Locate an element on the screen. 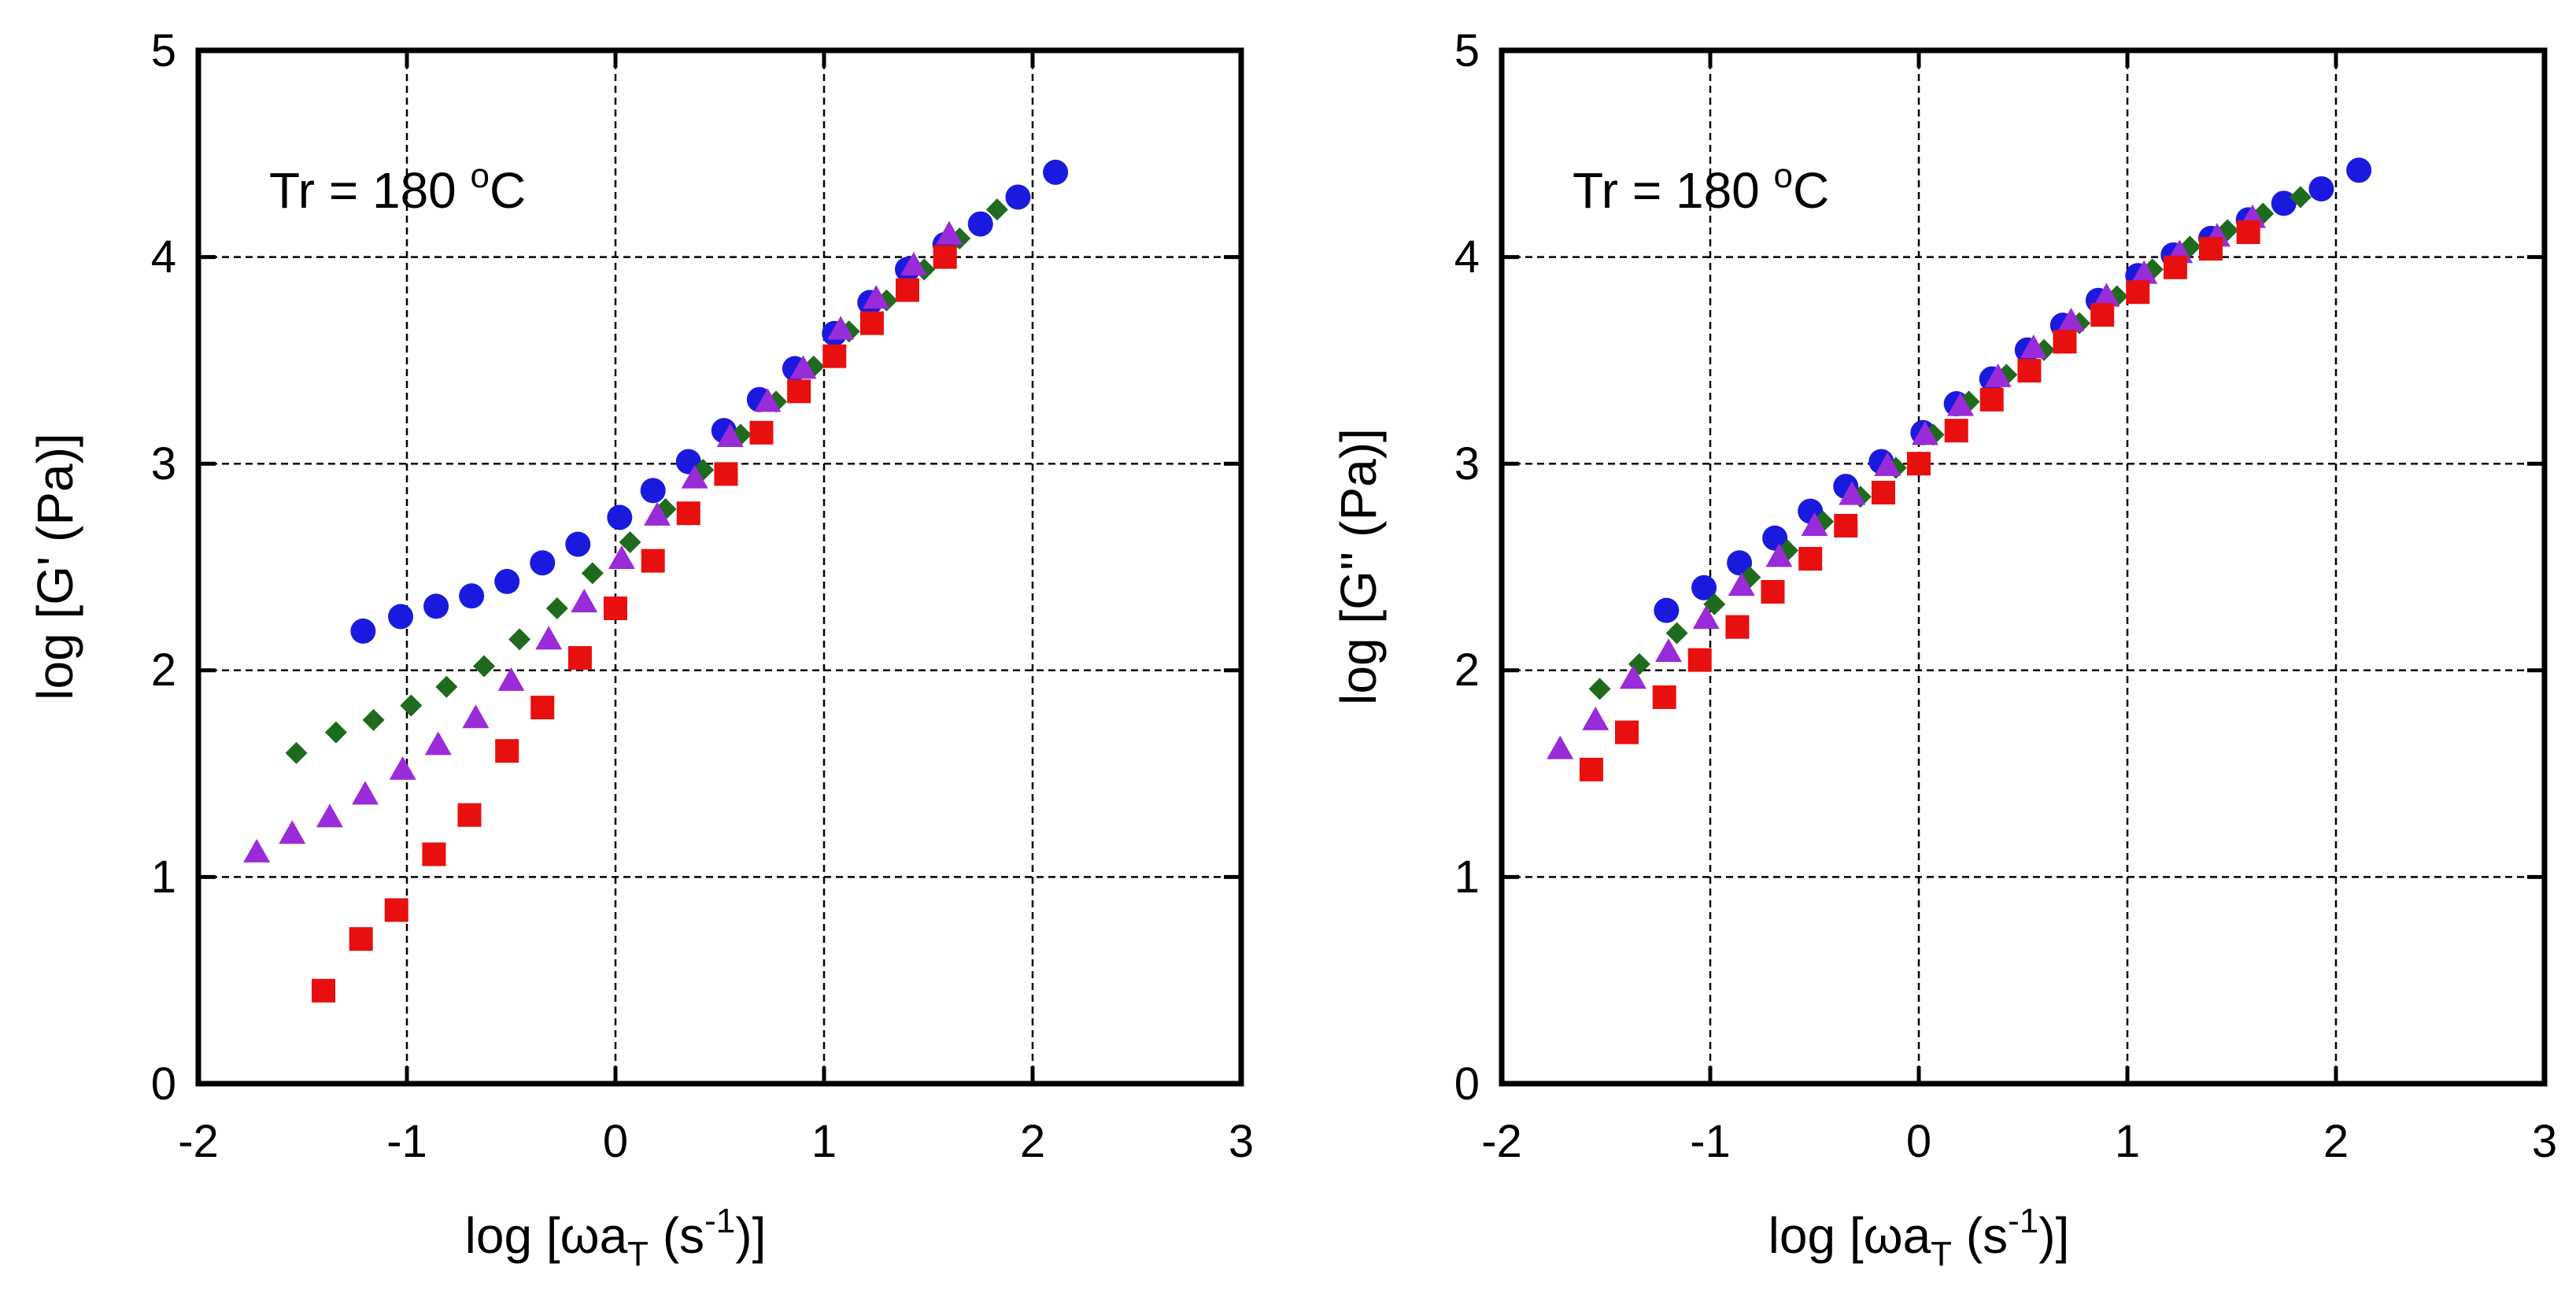 The width and height of the screenshot is (2576, 1293). xtick-label: 3 is located at coordinates (1241, 1141).